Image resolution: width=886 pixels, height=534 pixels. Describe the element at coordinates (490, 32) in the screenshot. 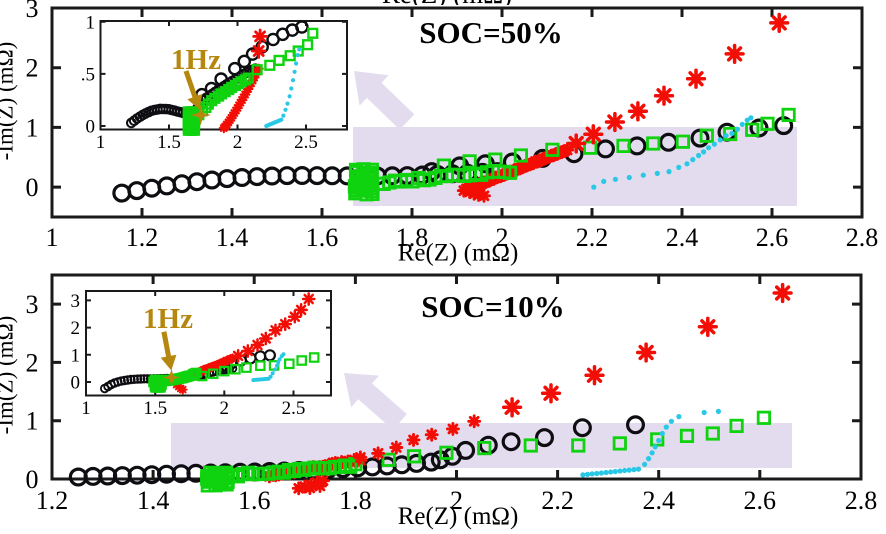

I see `svg-text: SOC=50%` at that location.